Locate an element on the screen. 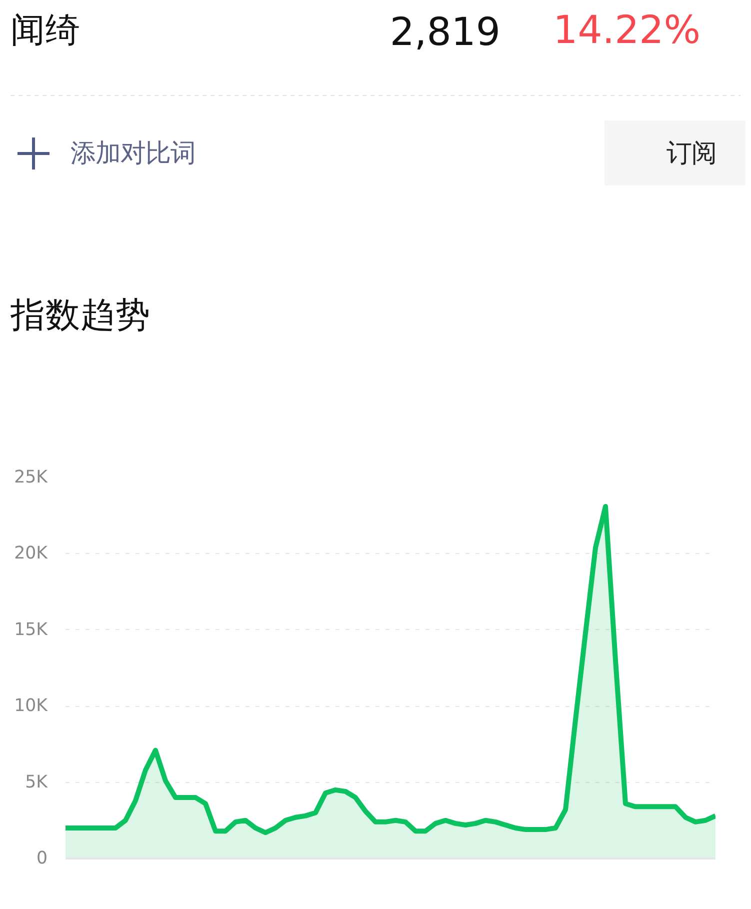  text: 闻绮 is located at coordinates (45, 30).